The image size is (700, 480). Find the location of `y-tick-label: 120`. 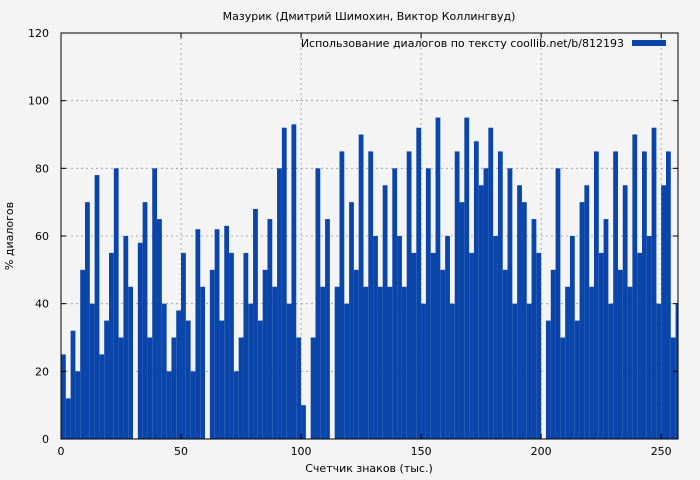

y-tick-label: 120 is located at coordinates (38, 33).